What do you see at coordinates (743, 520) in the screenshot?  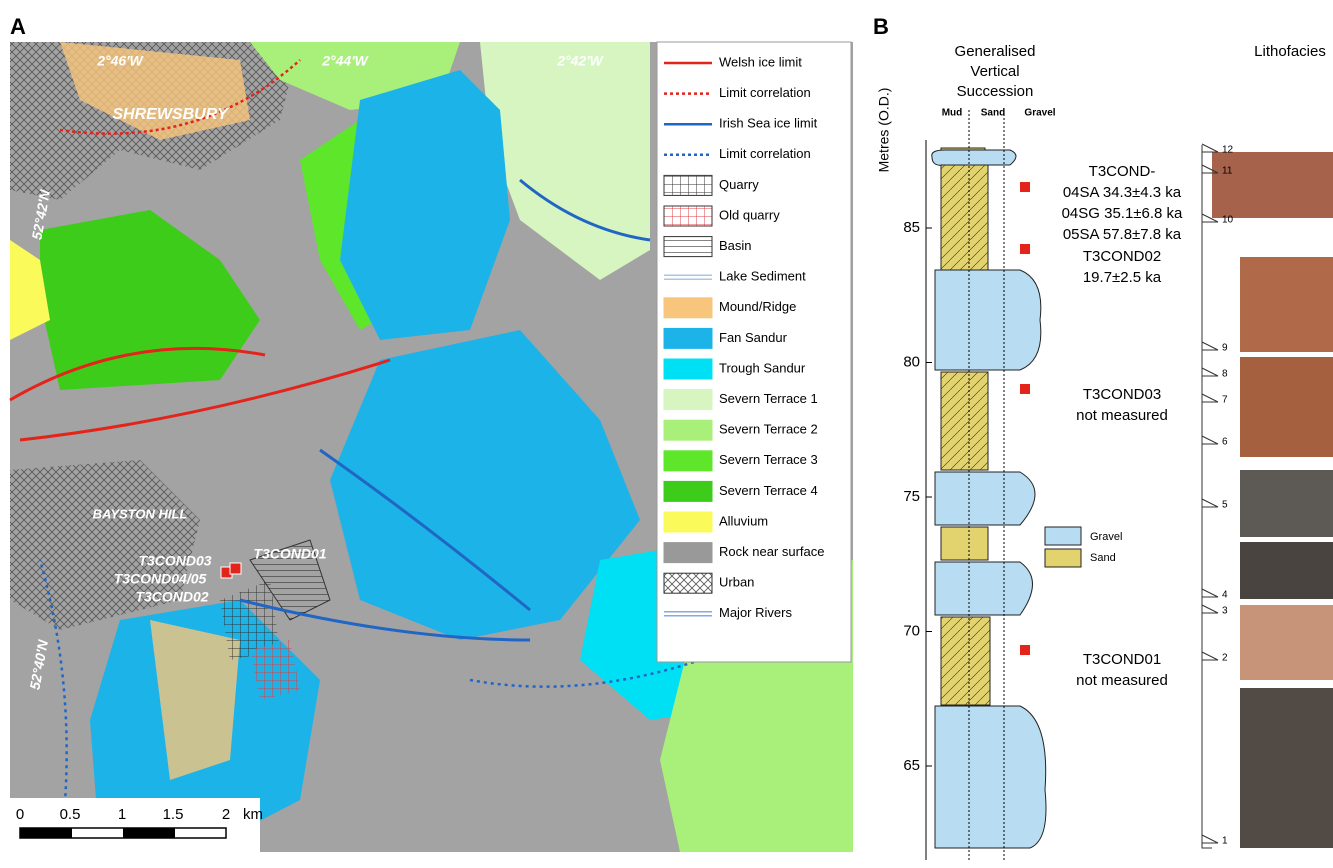 I see `legend-label: Alluvium` at bounding box center [743, 520].